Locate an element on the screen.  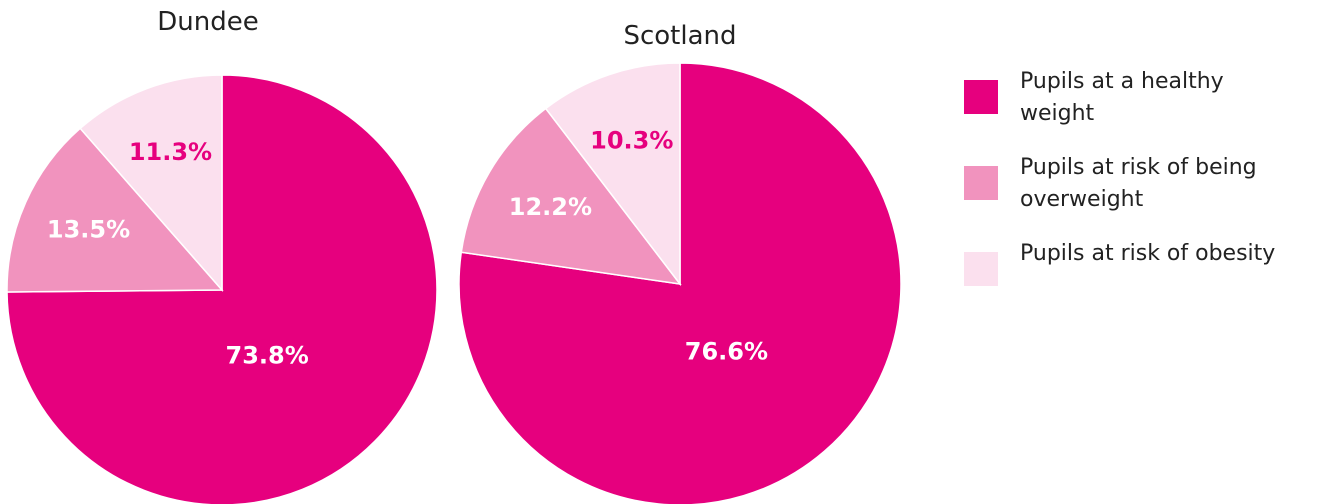
legend-label: Pupils at risk of obesity is located at coordinates (1148, 253).